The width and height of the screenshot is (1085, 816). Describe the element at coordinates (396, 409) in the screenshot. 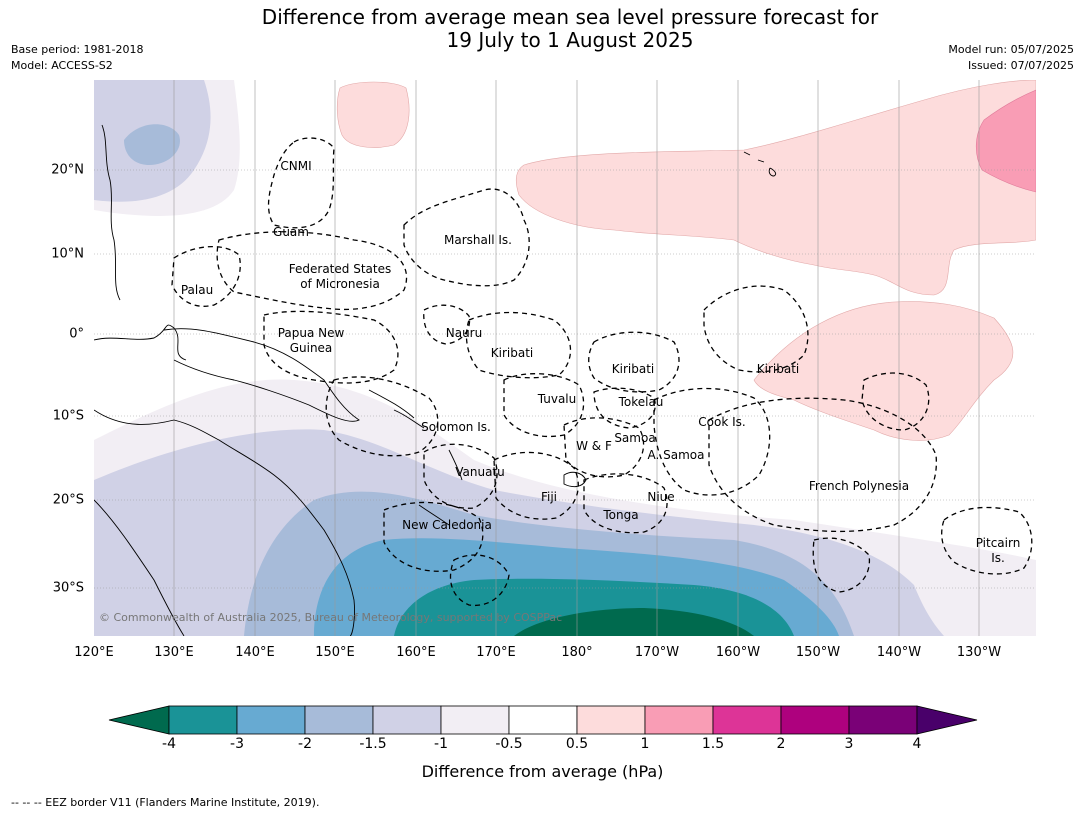

I see `solomon-coast` at that location.